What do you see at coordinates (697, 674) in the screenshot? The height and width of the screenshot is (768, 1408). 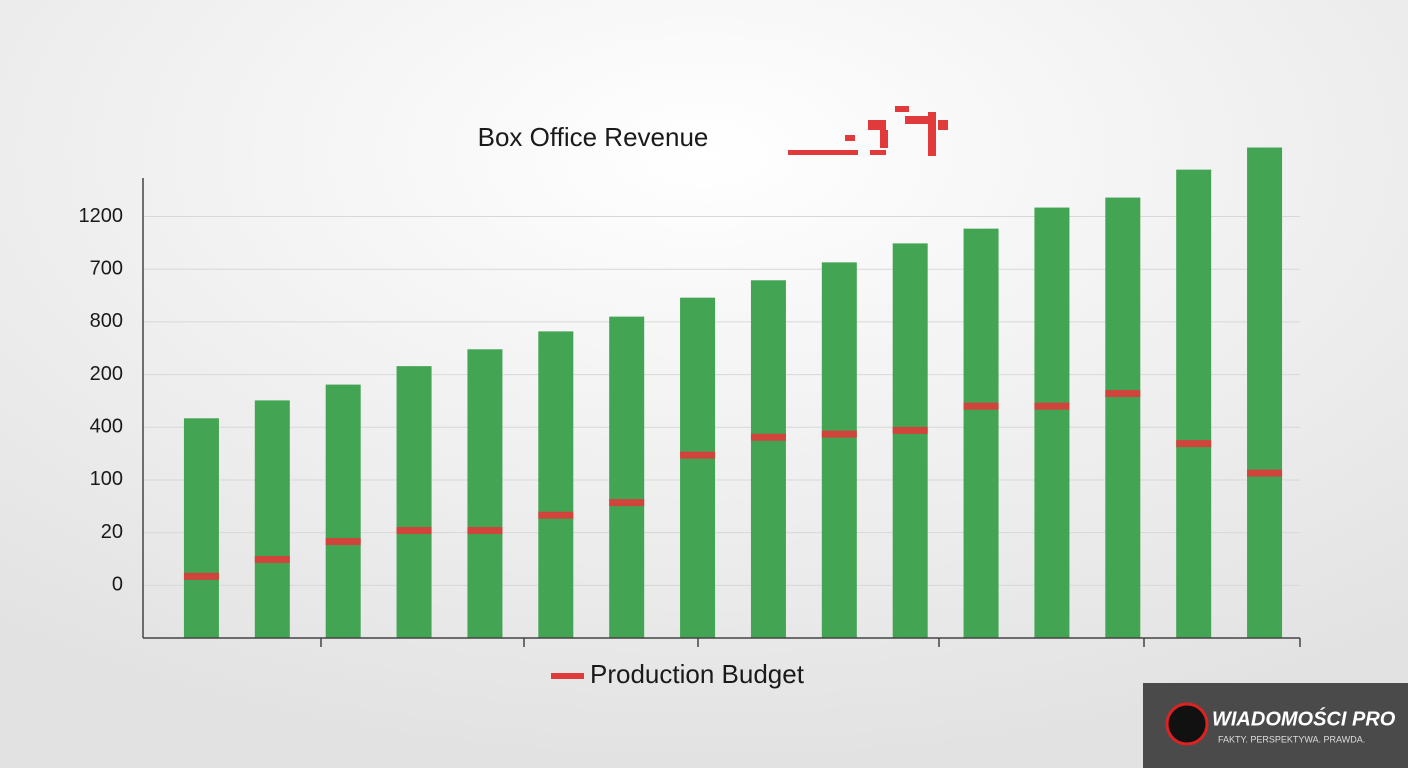 I see `legend-label: Production Budget` at bounding box center [697, 674].